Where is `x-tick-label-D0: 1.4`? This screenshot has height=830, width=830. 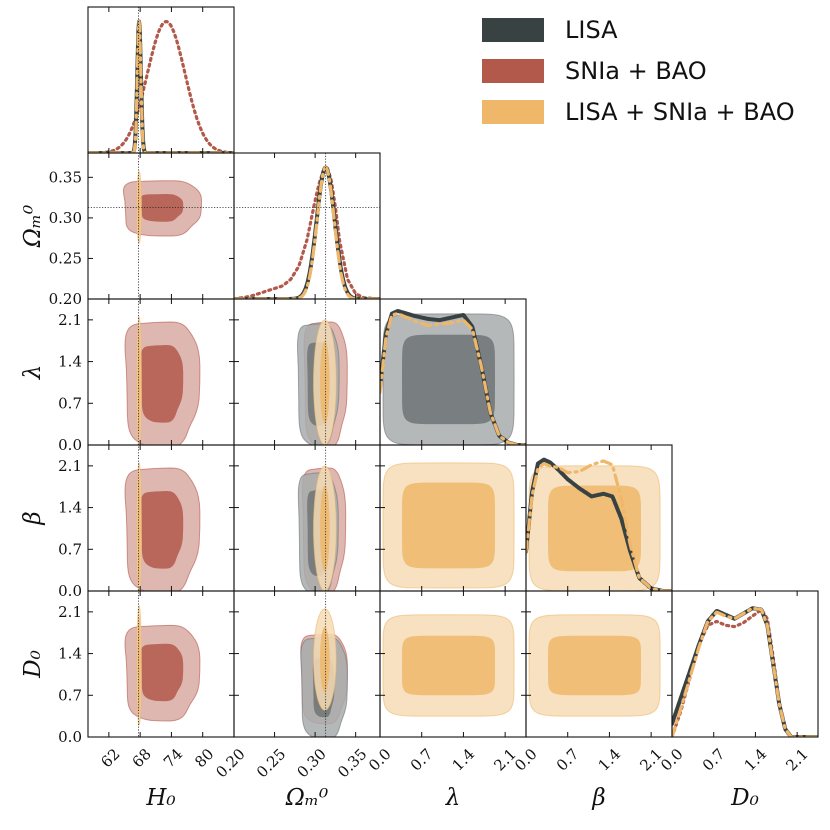
x-tick-label-D0: 1.4 is located at coordinates (756, 760).